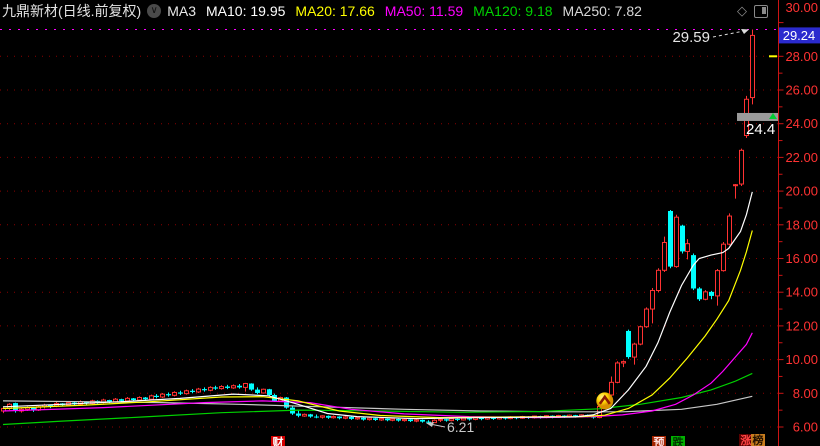  Describe the element at coordinates (678, 441) in the screenshot. I see `event-marker-跌: 跌` at that location.